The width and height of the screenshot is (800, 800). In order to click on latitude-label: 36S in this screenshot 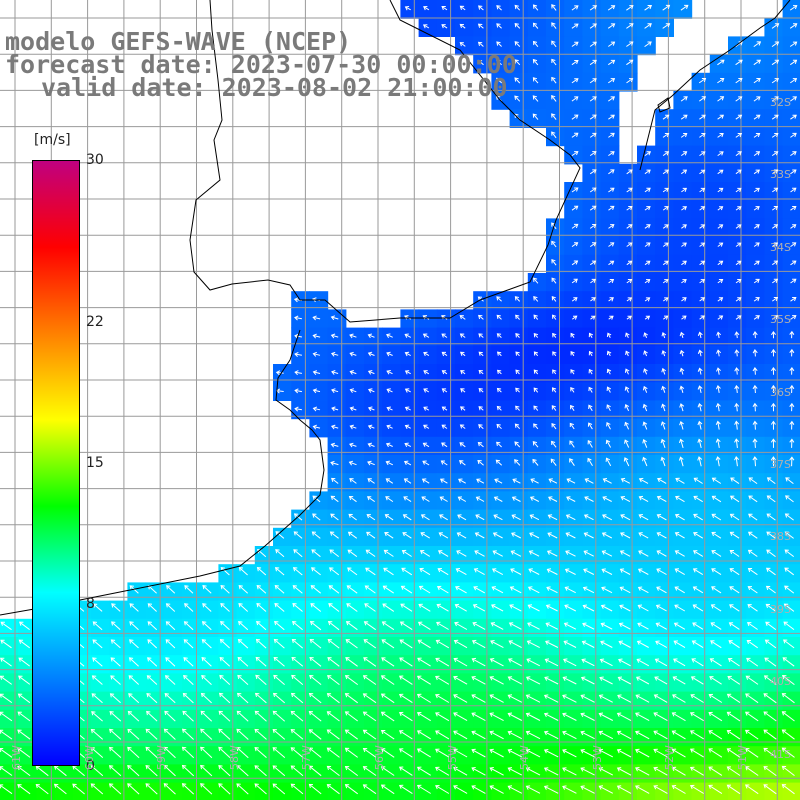, I will do `click(780, 392)`.